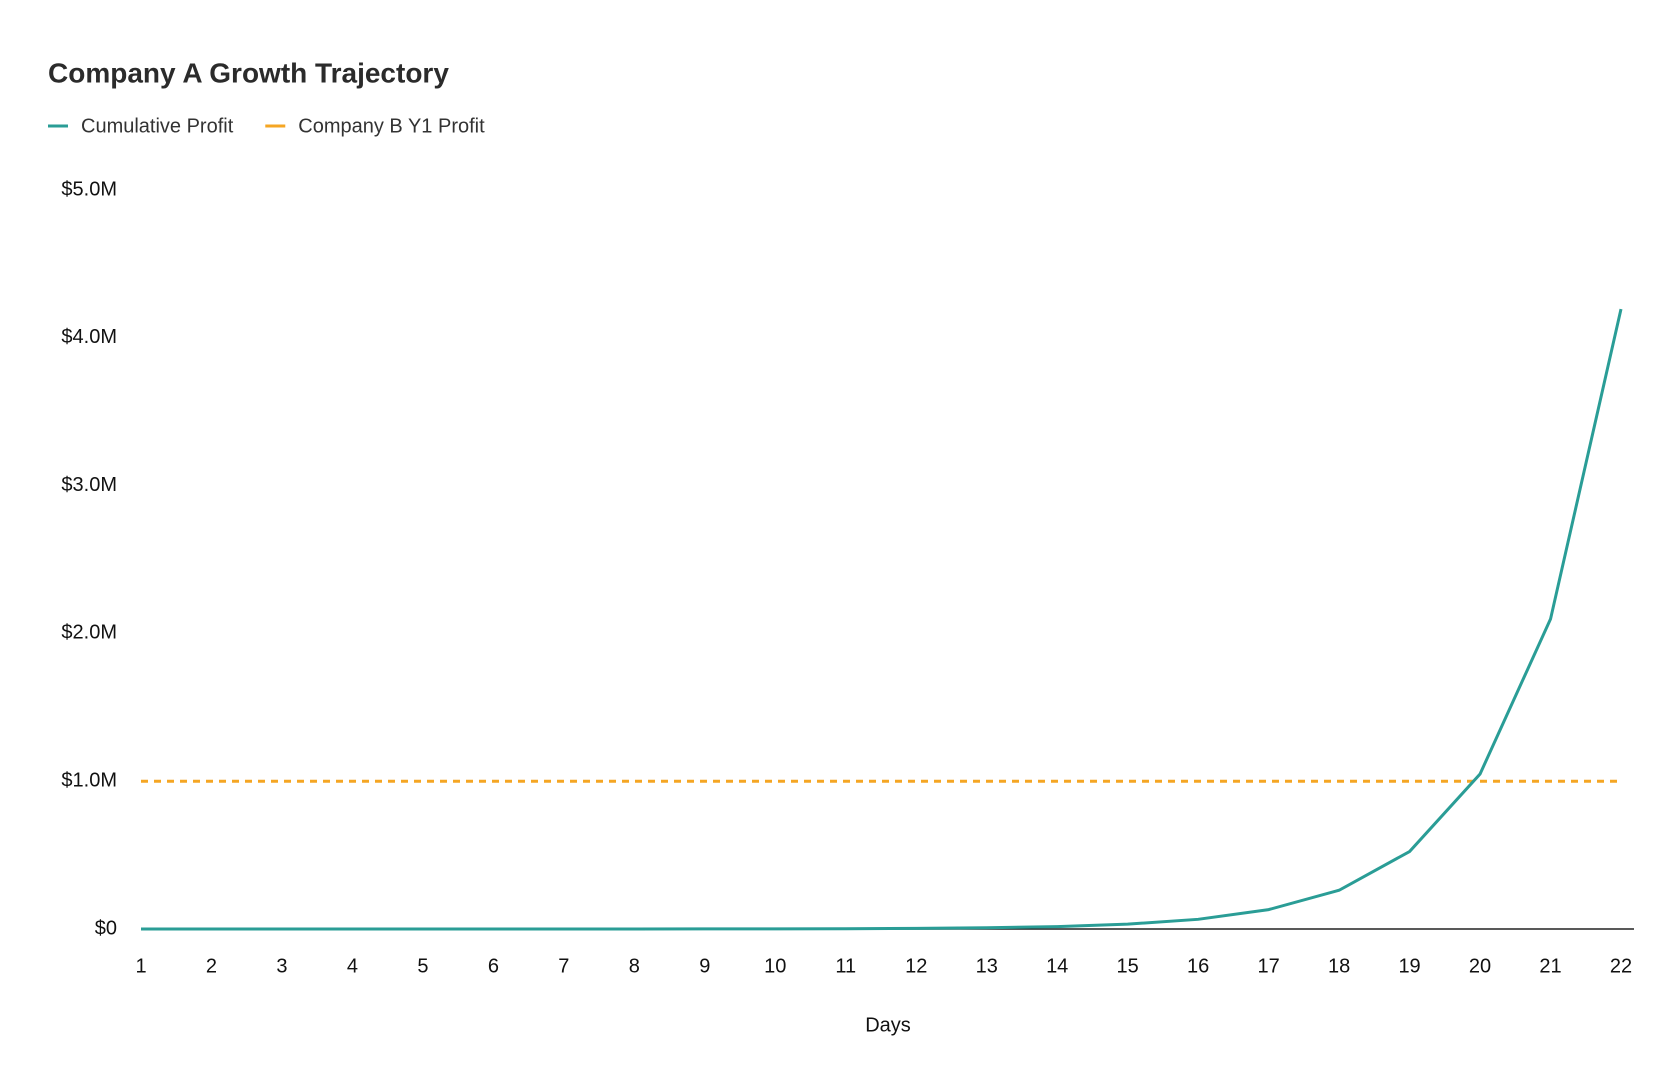 The width and height of the screenshot is (1680, 1080). Describe the element at coordinates (704, 966) in the screenshot. I see `x-tick-label: 9` at that location.